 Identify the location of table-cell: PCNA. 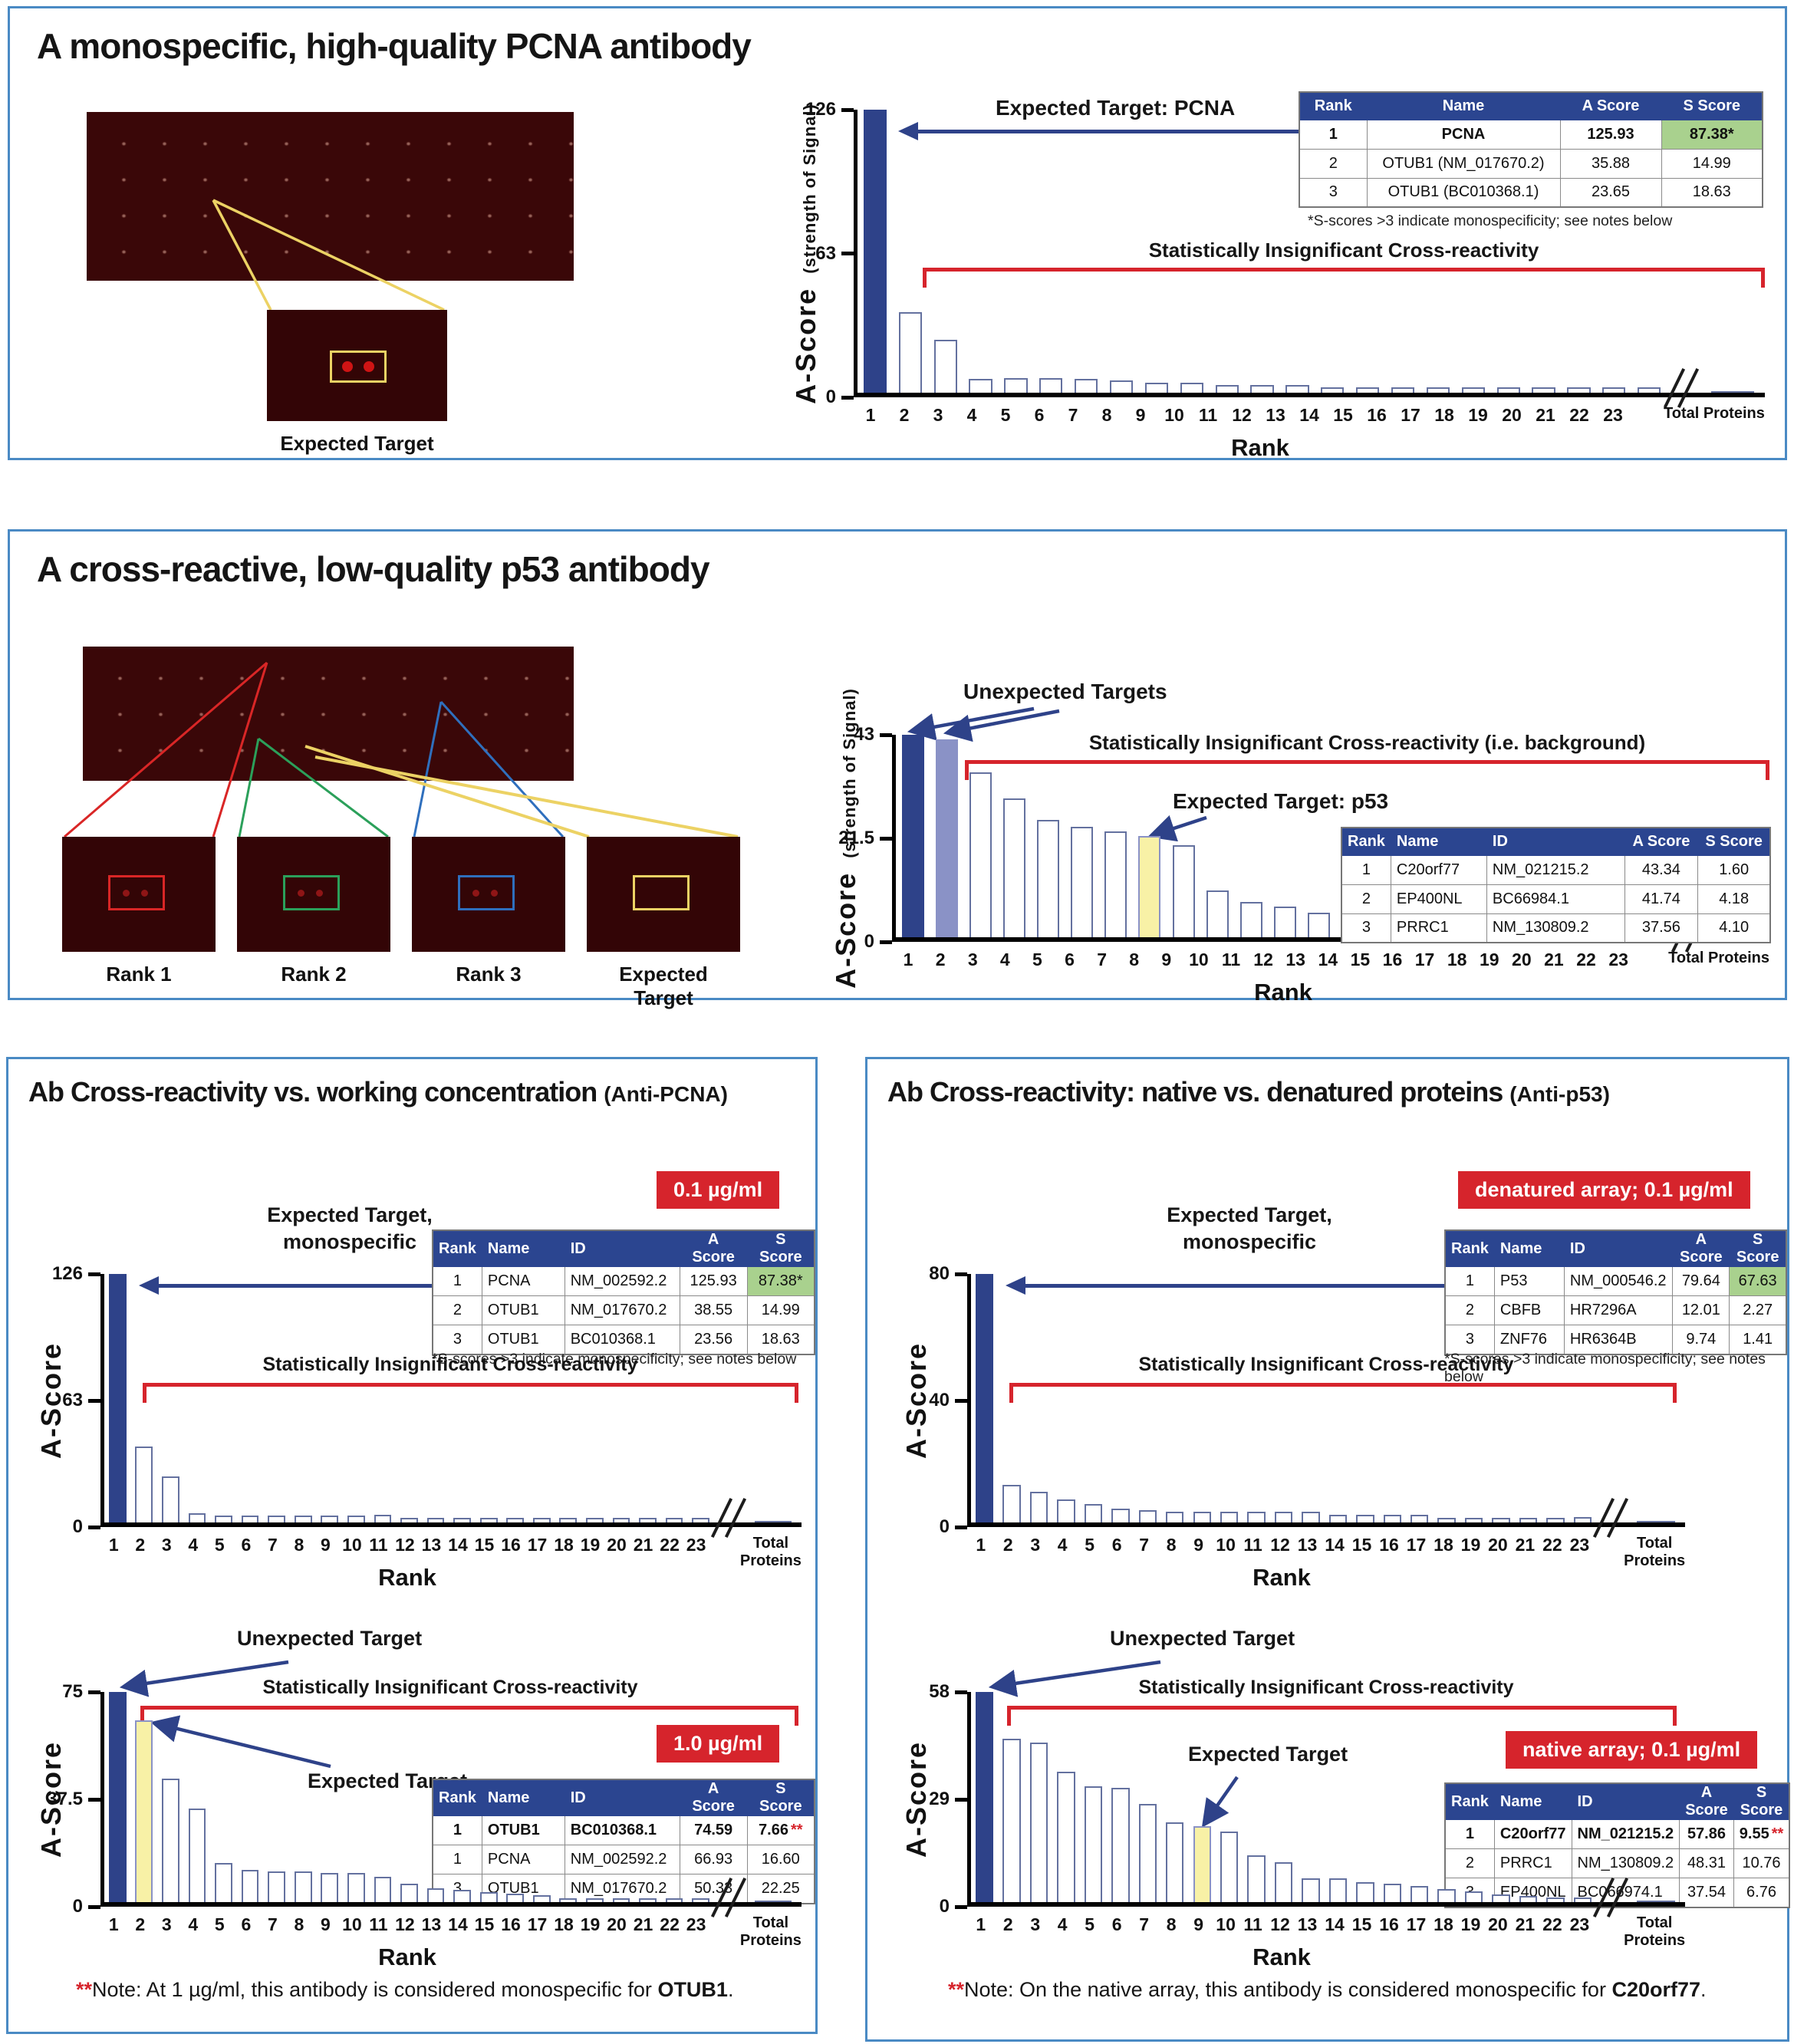
(523, 1859).